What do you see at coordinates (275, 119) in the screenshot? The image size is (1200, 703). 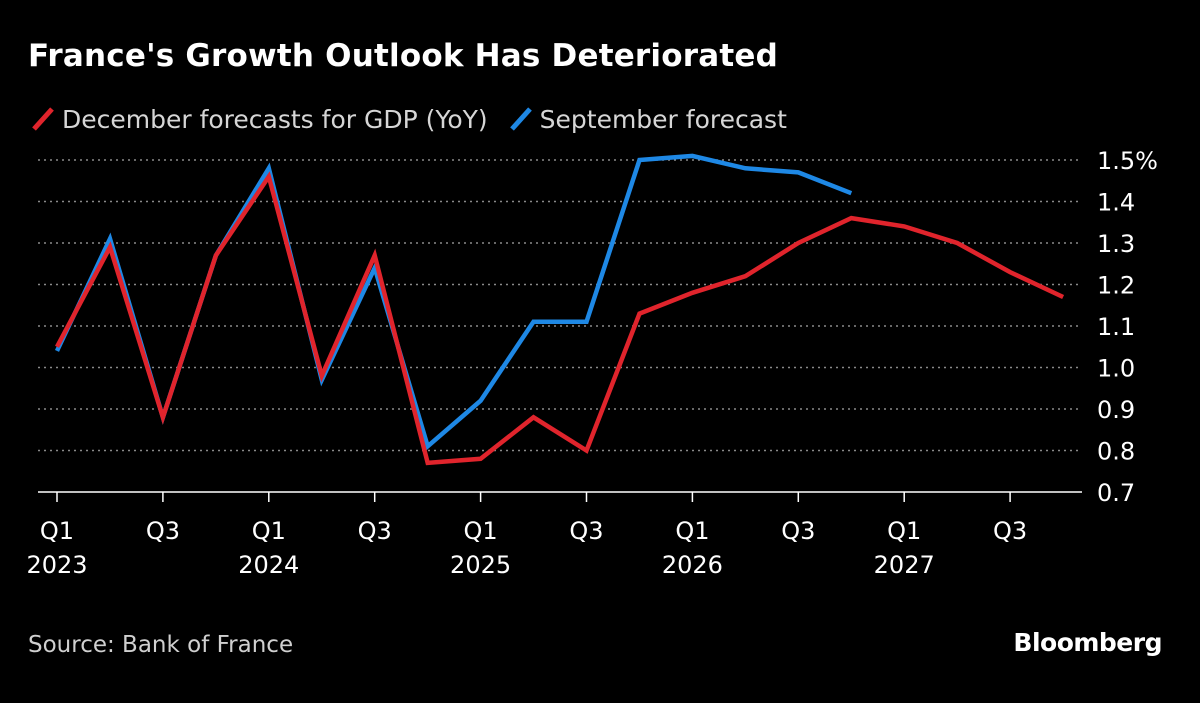 I see `legend-label-december: December forecasts for GDP (YoY)` at bounding box center [275, 119].